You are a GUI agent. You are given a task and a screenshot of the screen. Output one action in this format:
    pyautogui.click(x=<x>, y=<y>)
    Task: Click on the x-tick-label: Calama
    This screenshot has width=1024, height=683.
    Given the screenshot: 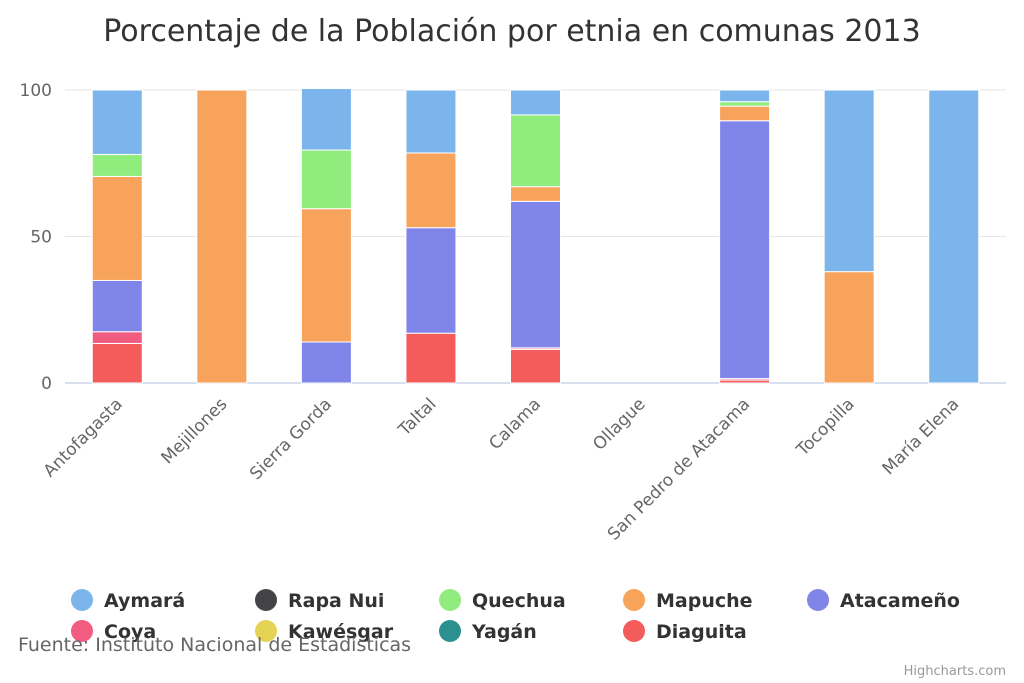 What is the action you would take?
    pyautogui.click(x=515, y=424)
    